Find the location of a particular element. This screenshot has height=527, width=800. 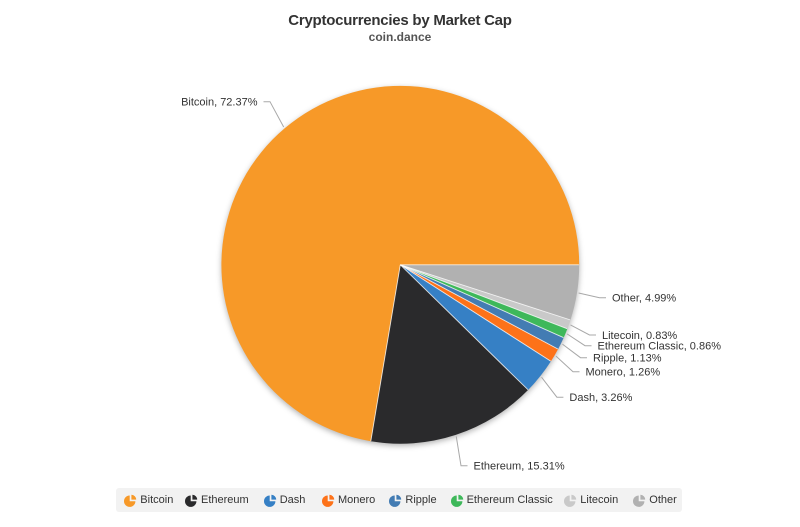

svg-text: Bitcoin, 72.37% is located at coordinates (219, 103).